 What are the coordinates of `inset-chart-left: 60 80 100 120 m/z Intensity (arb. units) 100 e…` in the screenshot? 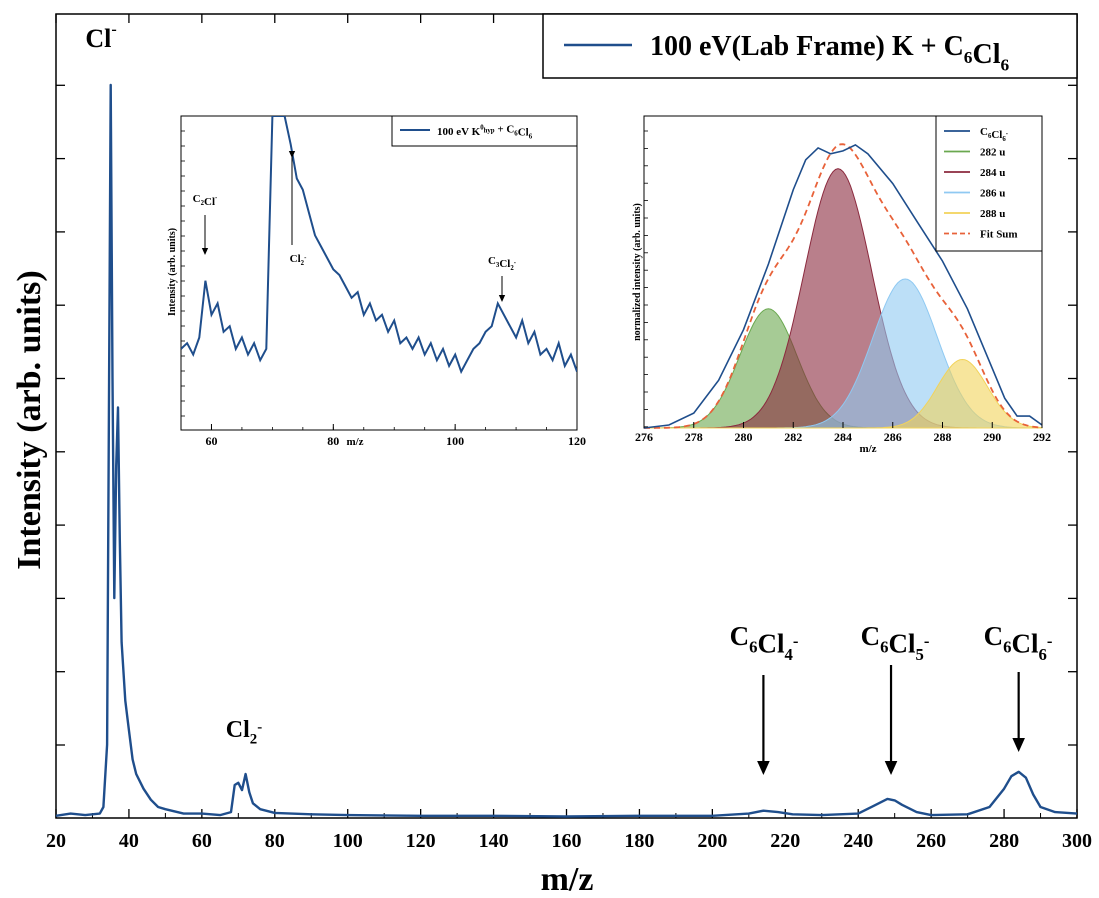 It's located at (376, 281).